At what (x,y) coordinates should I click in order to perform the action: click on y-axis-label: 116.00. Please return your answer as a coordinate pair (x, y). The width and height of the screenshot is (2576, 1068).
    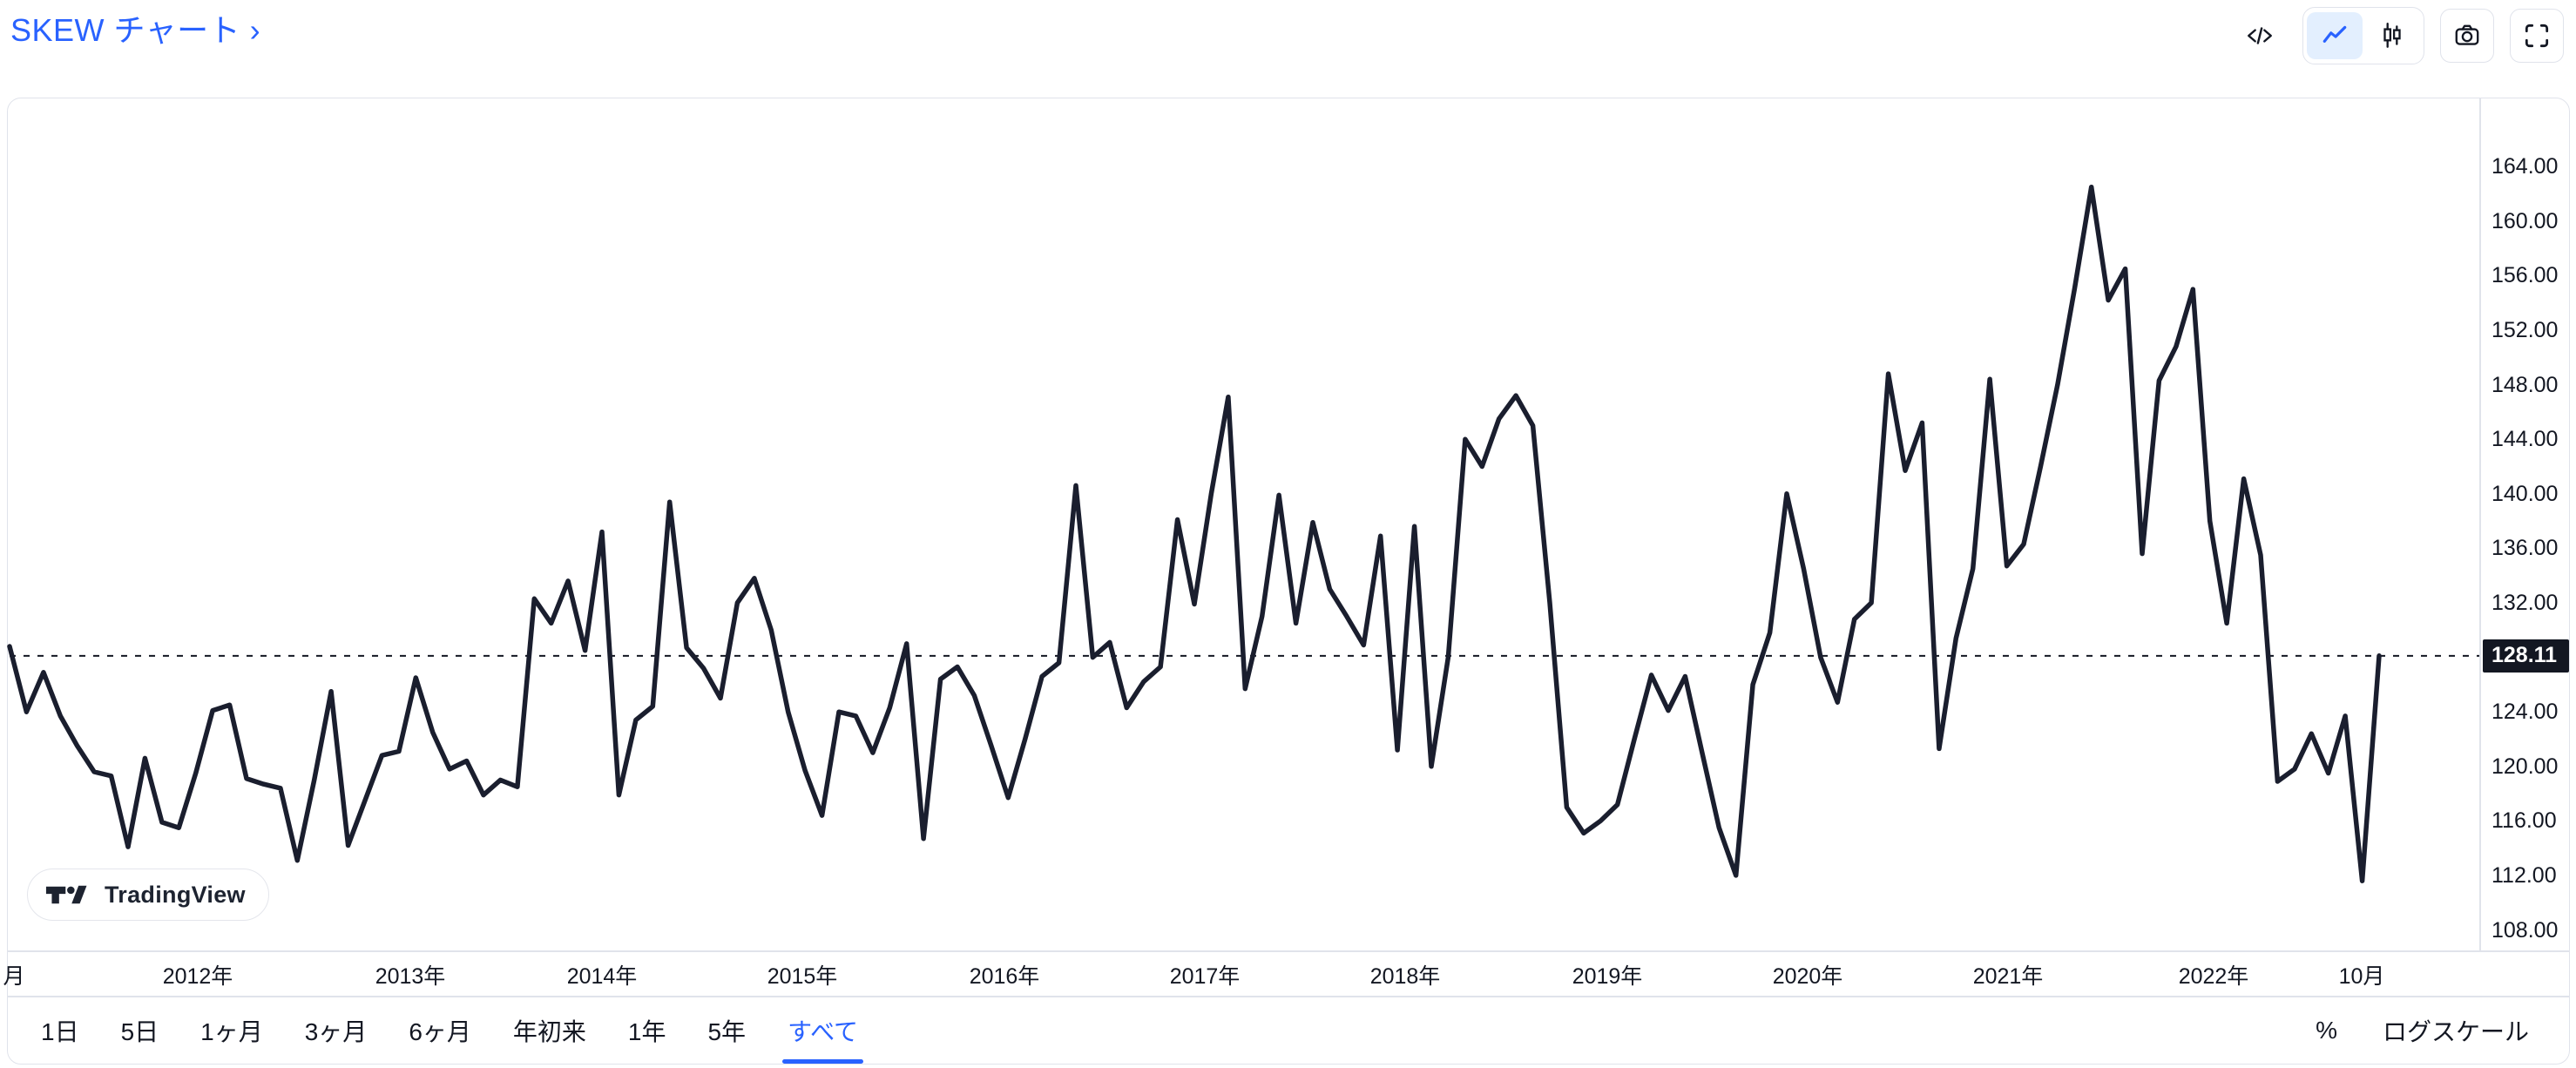
    Looking at the image, I should click on (2524, 821).